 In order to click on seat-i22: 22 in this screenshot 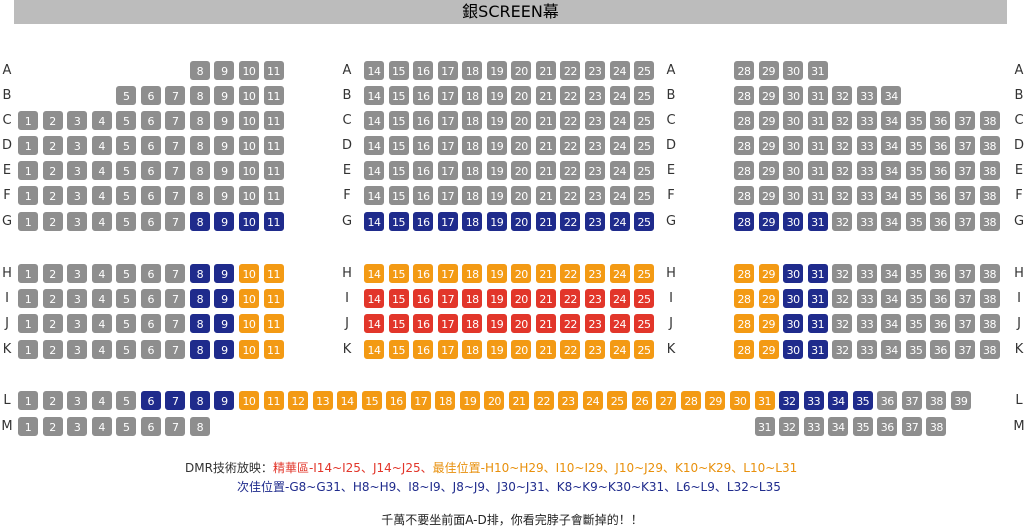, I will do `click(570, 298)`.